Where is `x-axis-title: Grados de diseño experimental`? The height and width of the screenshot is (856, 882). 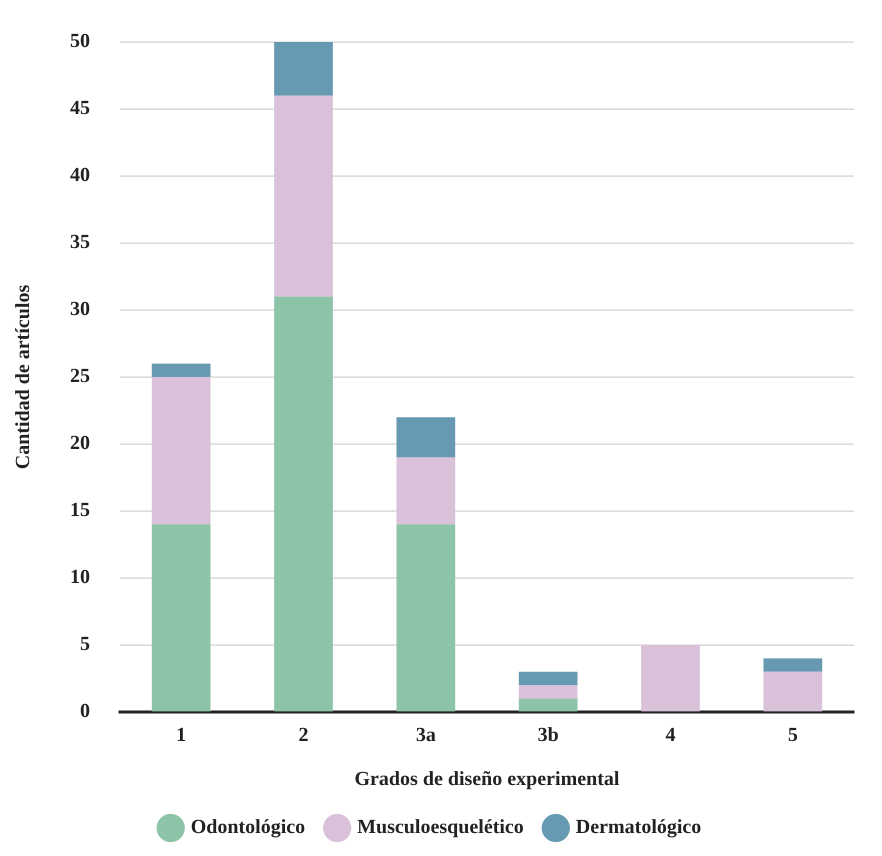 x-axis-title: Grados de diseño experimental is located at coordinates (487, 779).